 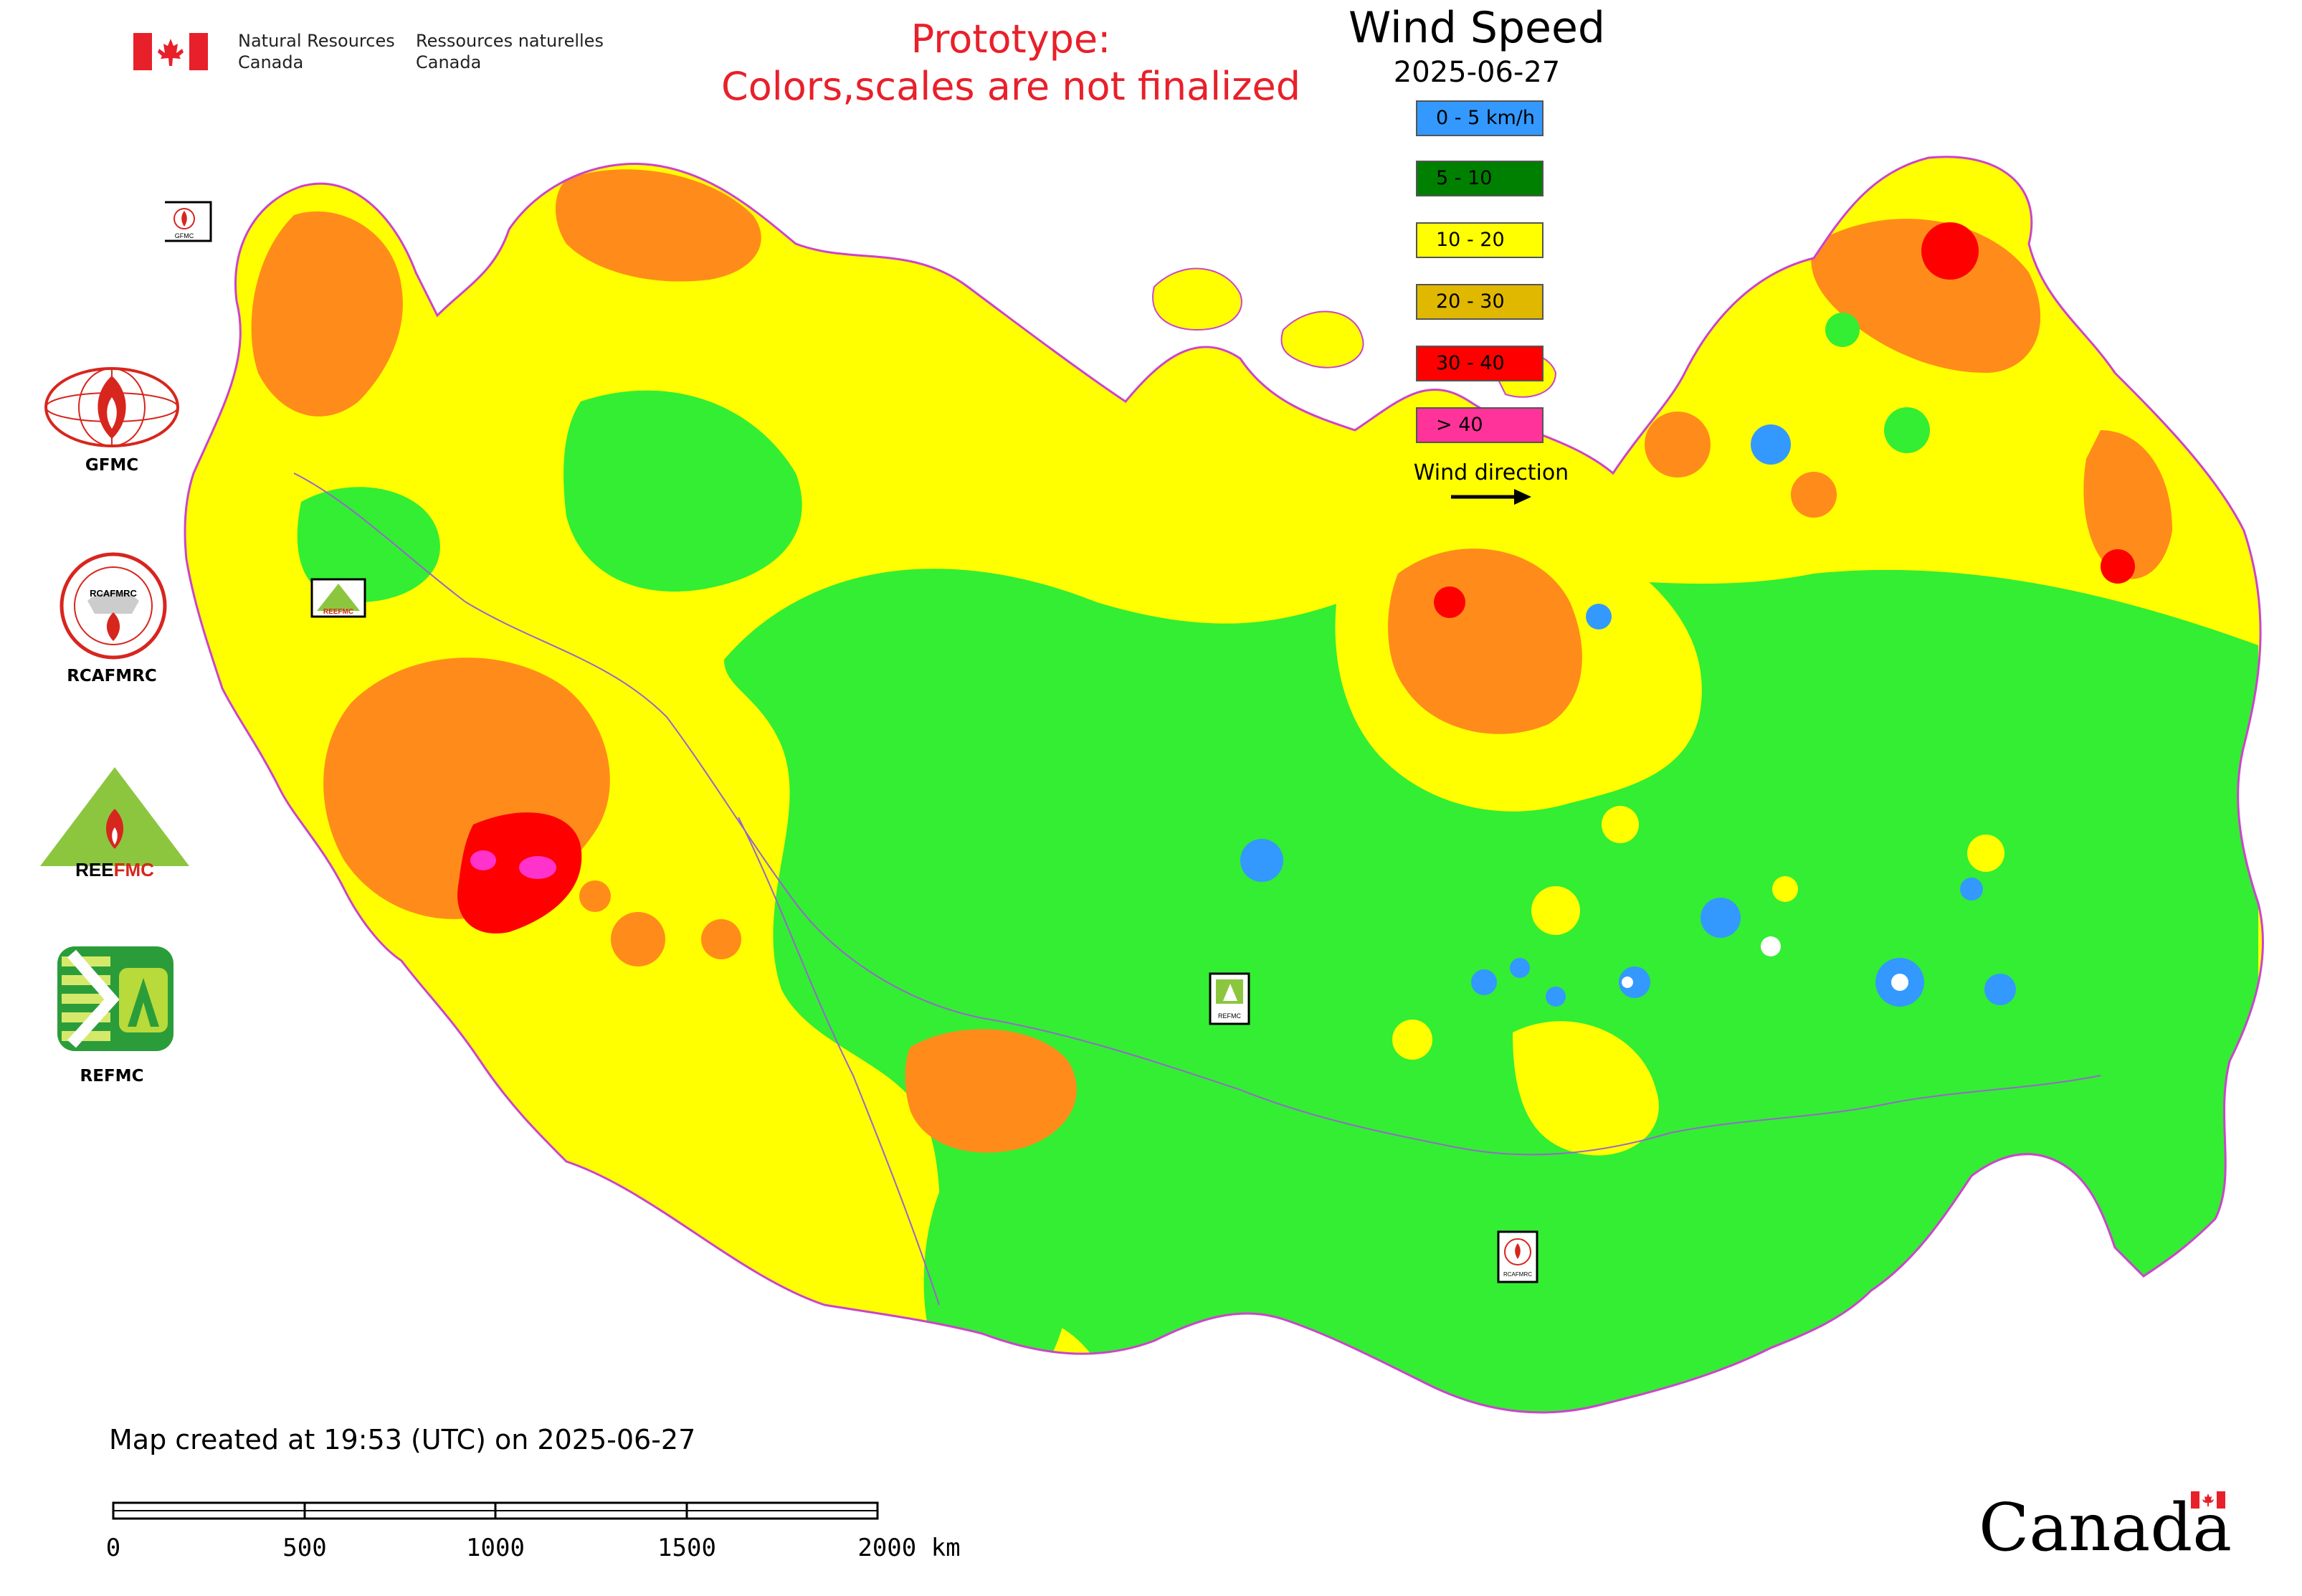 I want to click on scale-tick-label: 1500, so click(x=686, y=1548).